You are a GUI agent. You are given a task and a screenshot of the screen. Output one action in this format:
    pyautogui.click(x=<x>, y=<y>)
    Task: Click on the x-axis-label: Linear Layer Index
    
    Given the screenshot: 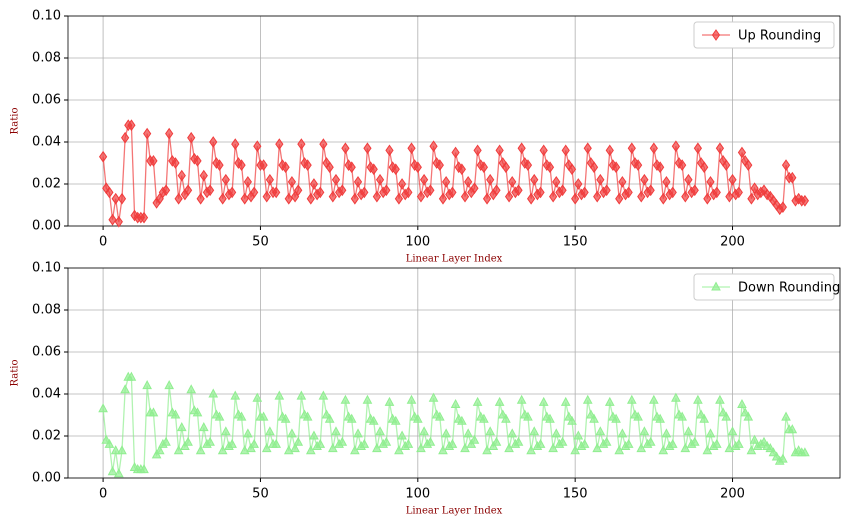 What is the action you would take?
    pyautogui.click(x=454, y=511)
    